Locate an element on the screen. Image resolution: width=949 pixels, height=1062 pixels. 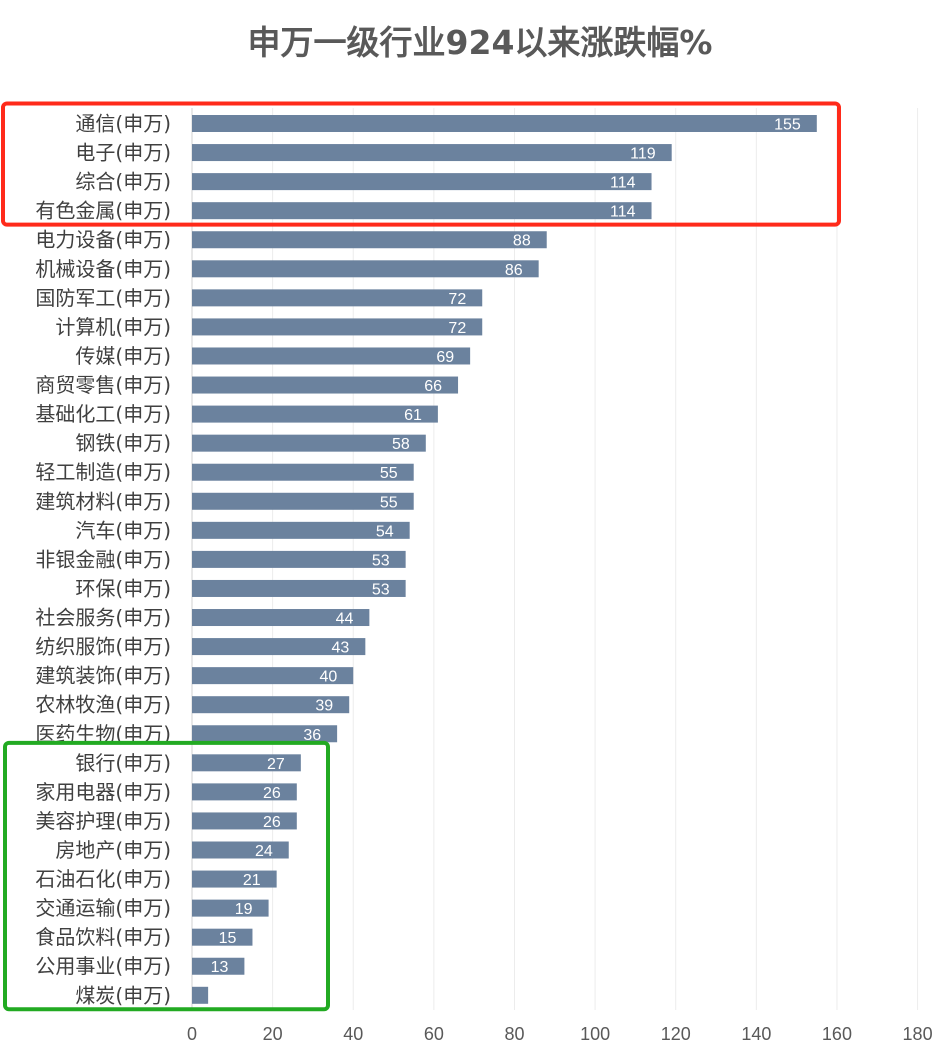
category-label: 有色金属(申万) is located at coordinates (103, 211).